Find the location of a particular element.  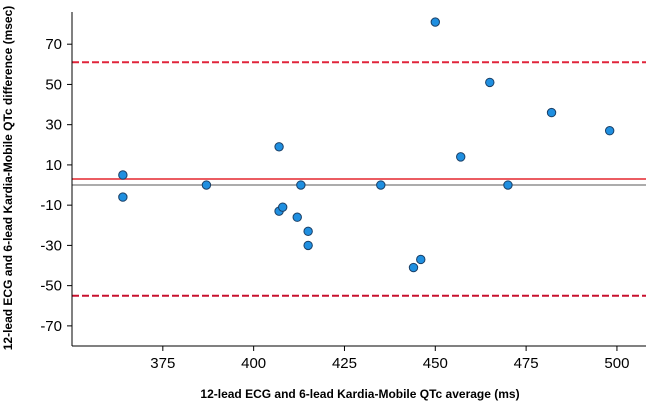

y-tick-label: 30 is located at coordinates (53, 125).